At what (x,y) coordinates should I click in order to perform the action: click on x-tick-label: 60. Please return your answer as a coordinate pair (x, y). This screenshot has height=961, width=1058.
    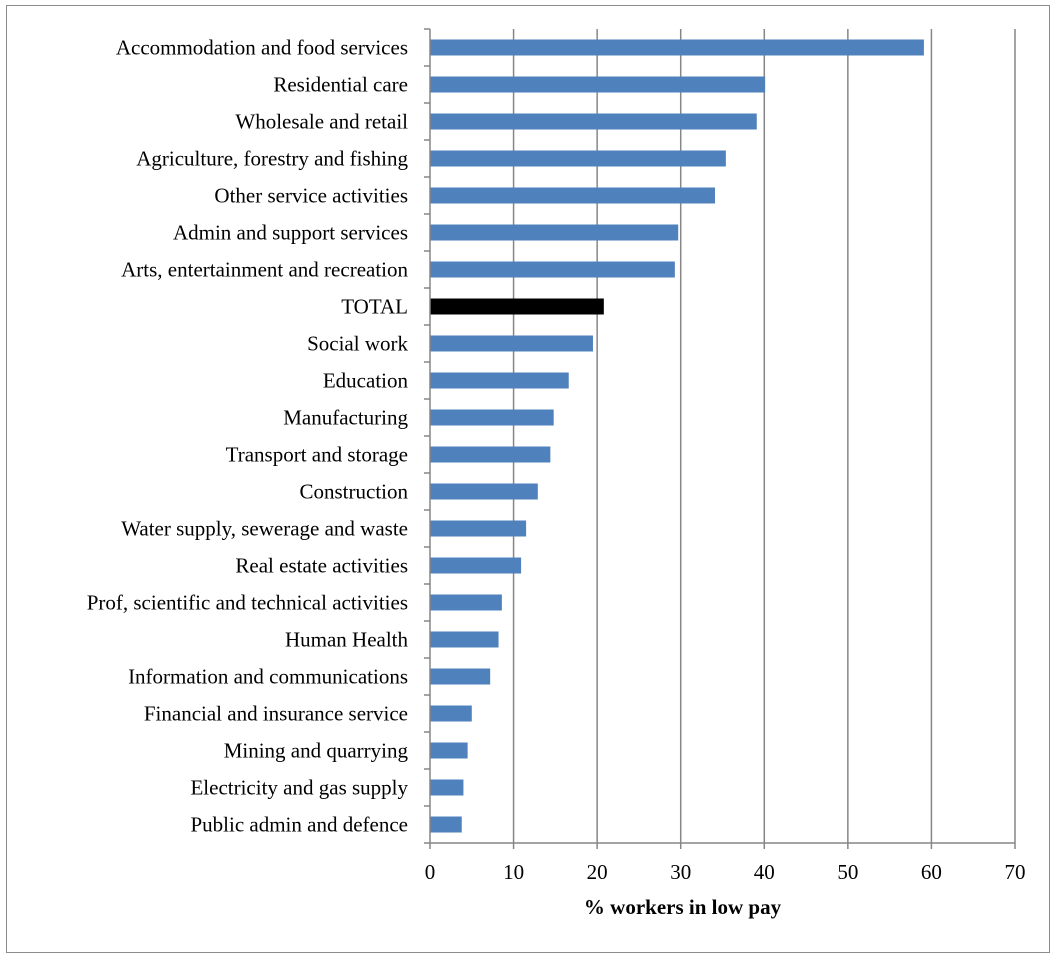
    Looking at the image, I should click on (931, 872).